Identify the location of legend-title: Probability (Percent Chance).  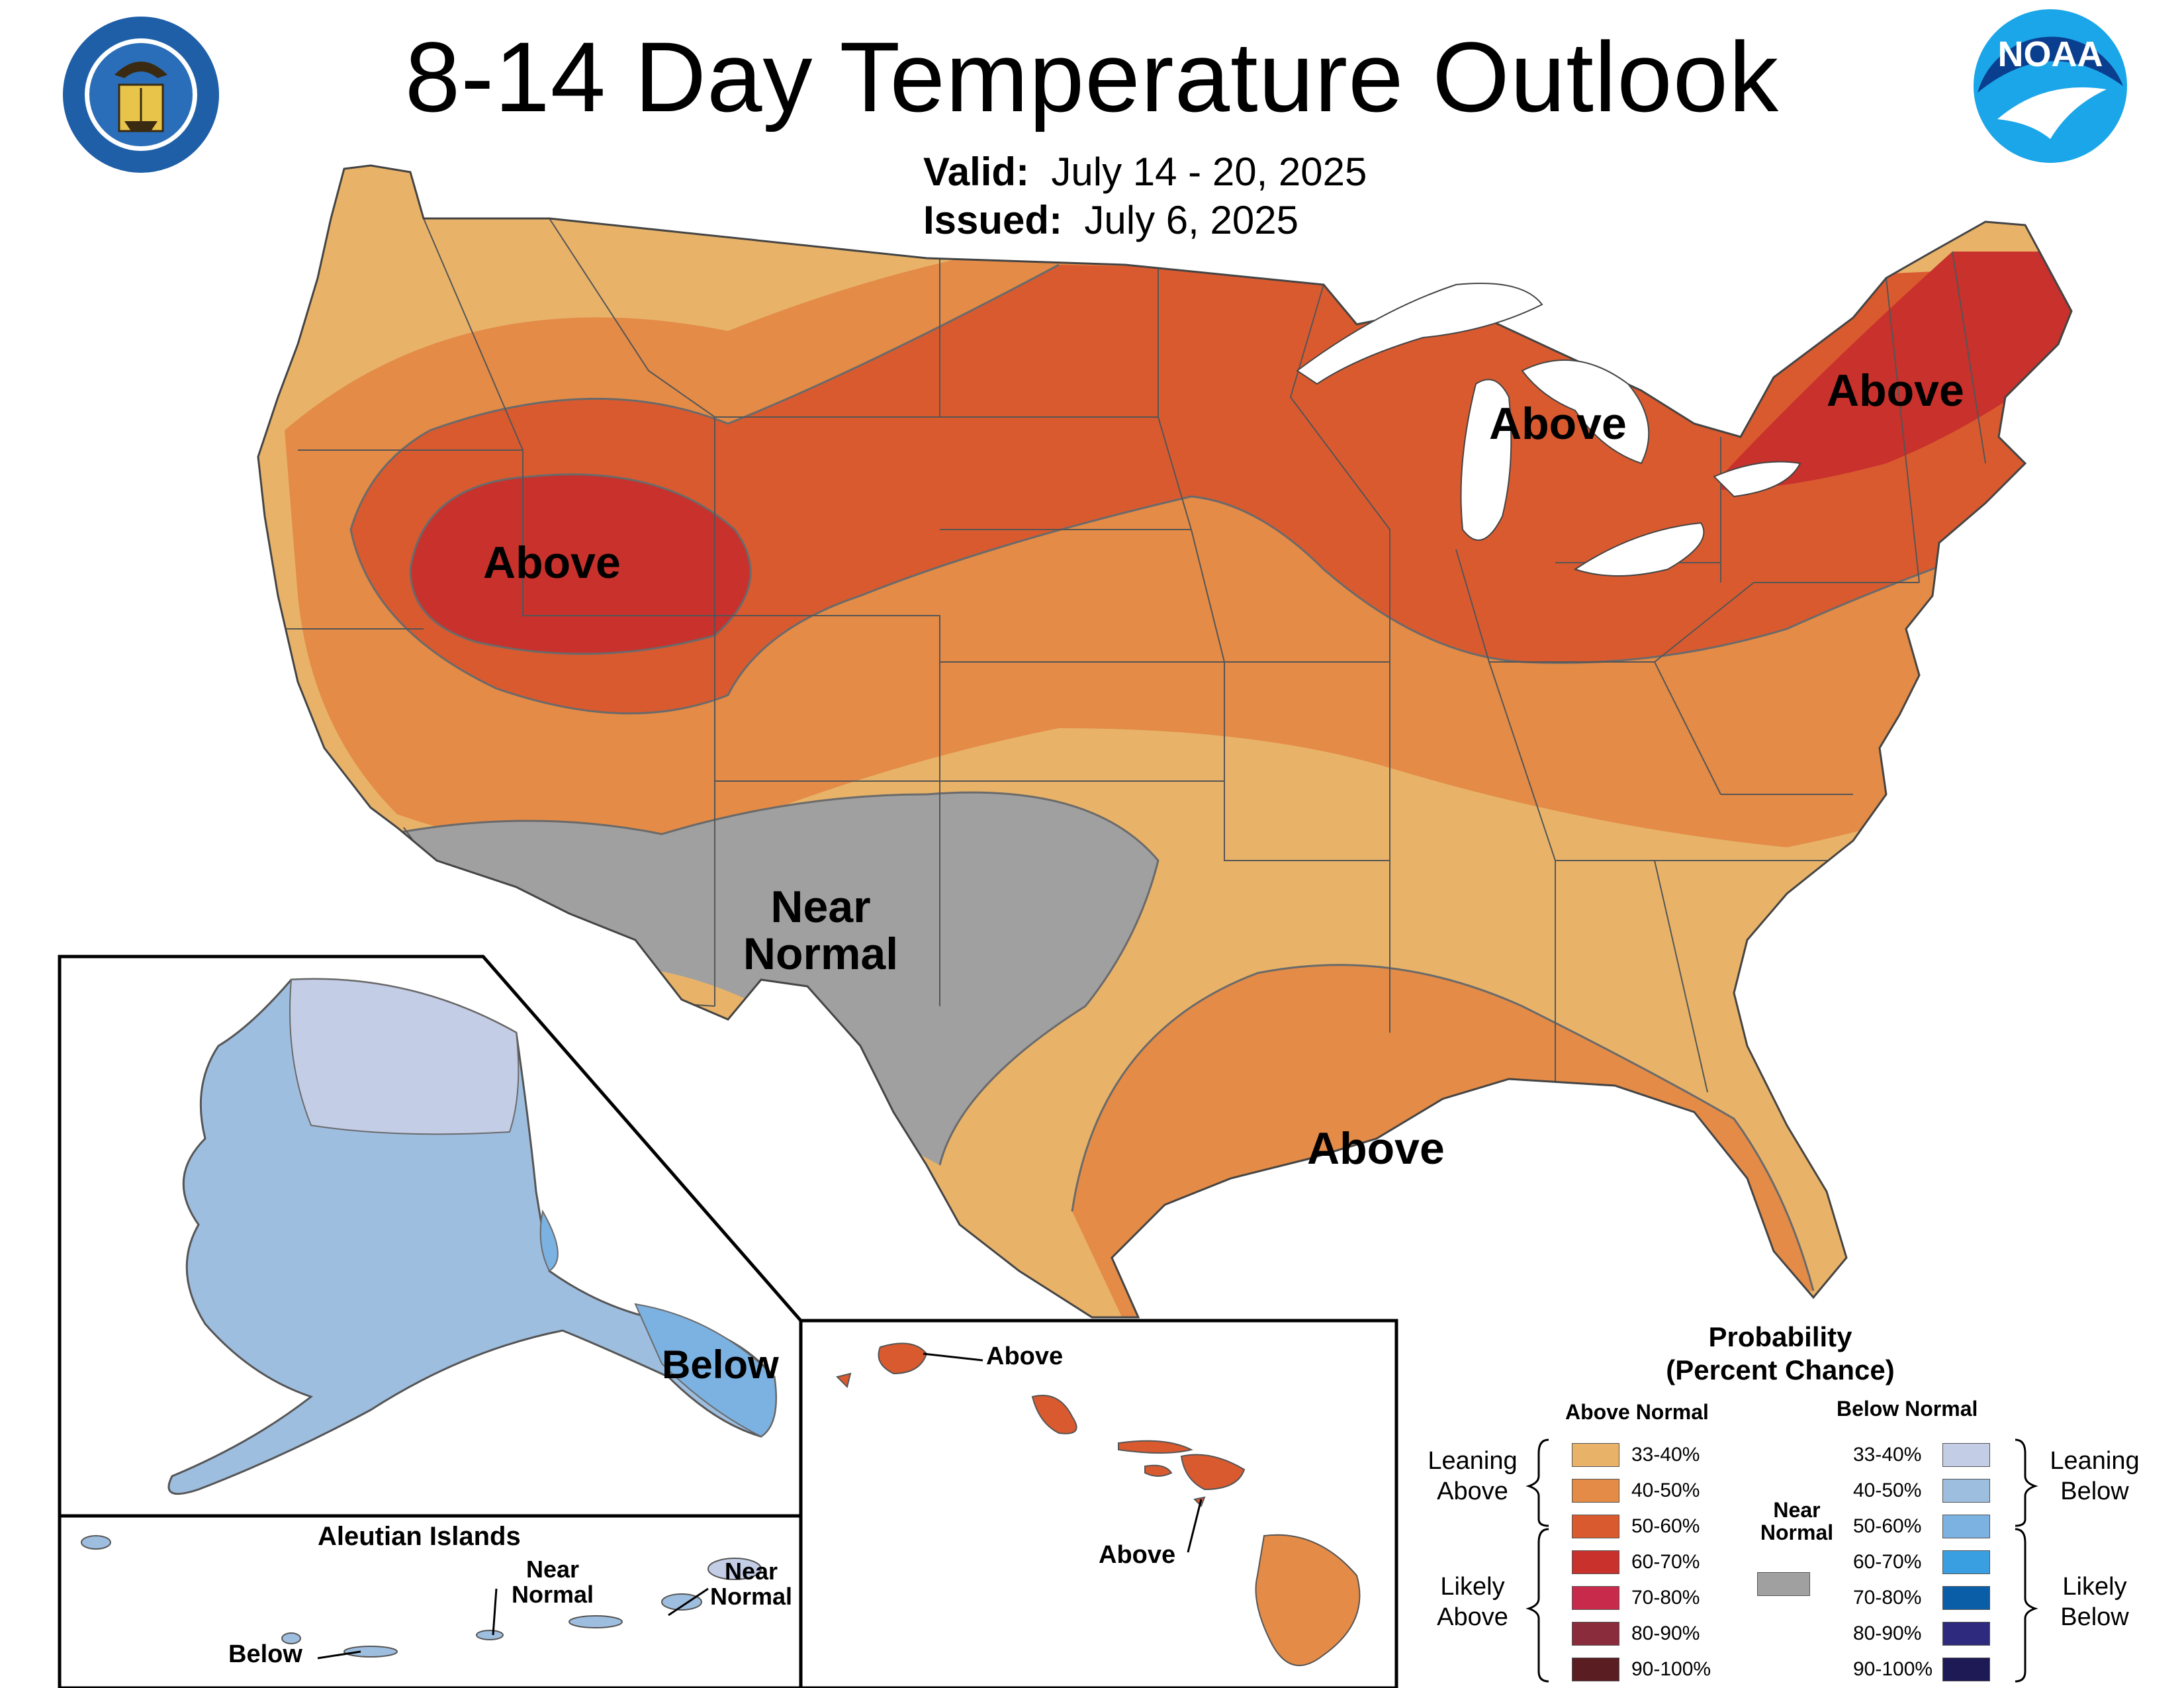
(1780, 1354).